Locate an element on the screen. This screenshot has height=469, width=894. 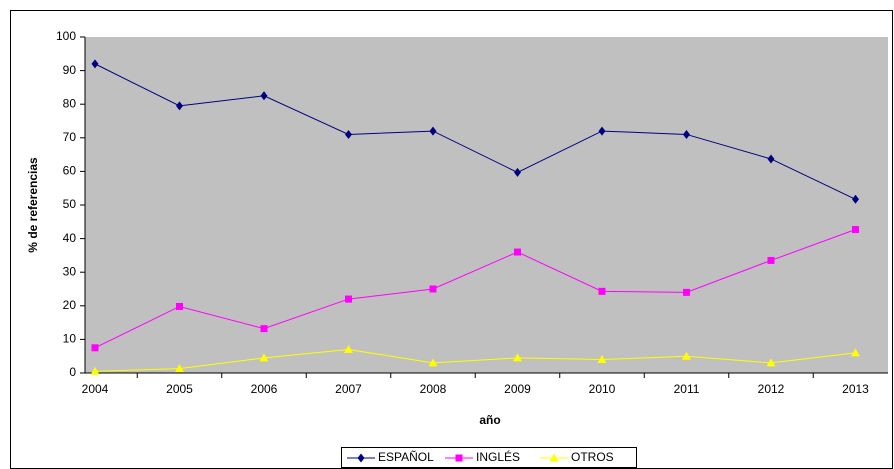
legend-label: ESPAÑOL is located at coordinates (406, 457).